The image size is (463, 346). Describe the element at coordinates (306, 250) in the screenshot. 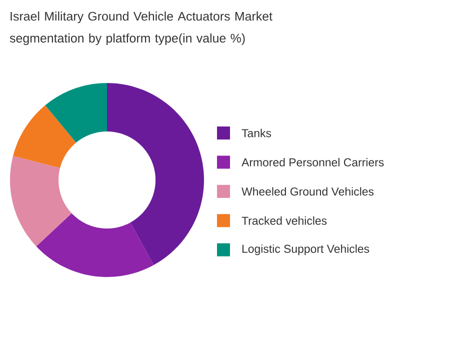

I see `legend-label: Logistic Support Vehicles` at that location.